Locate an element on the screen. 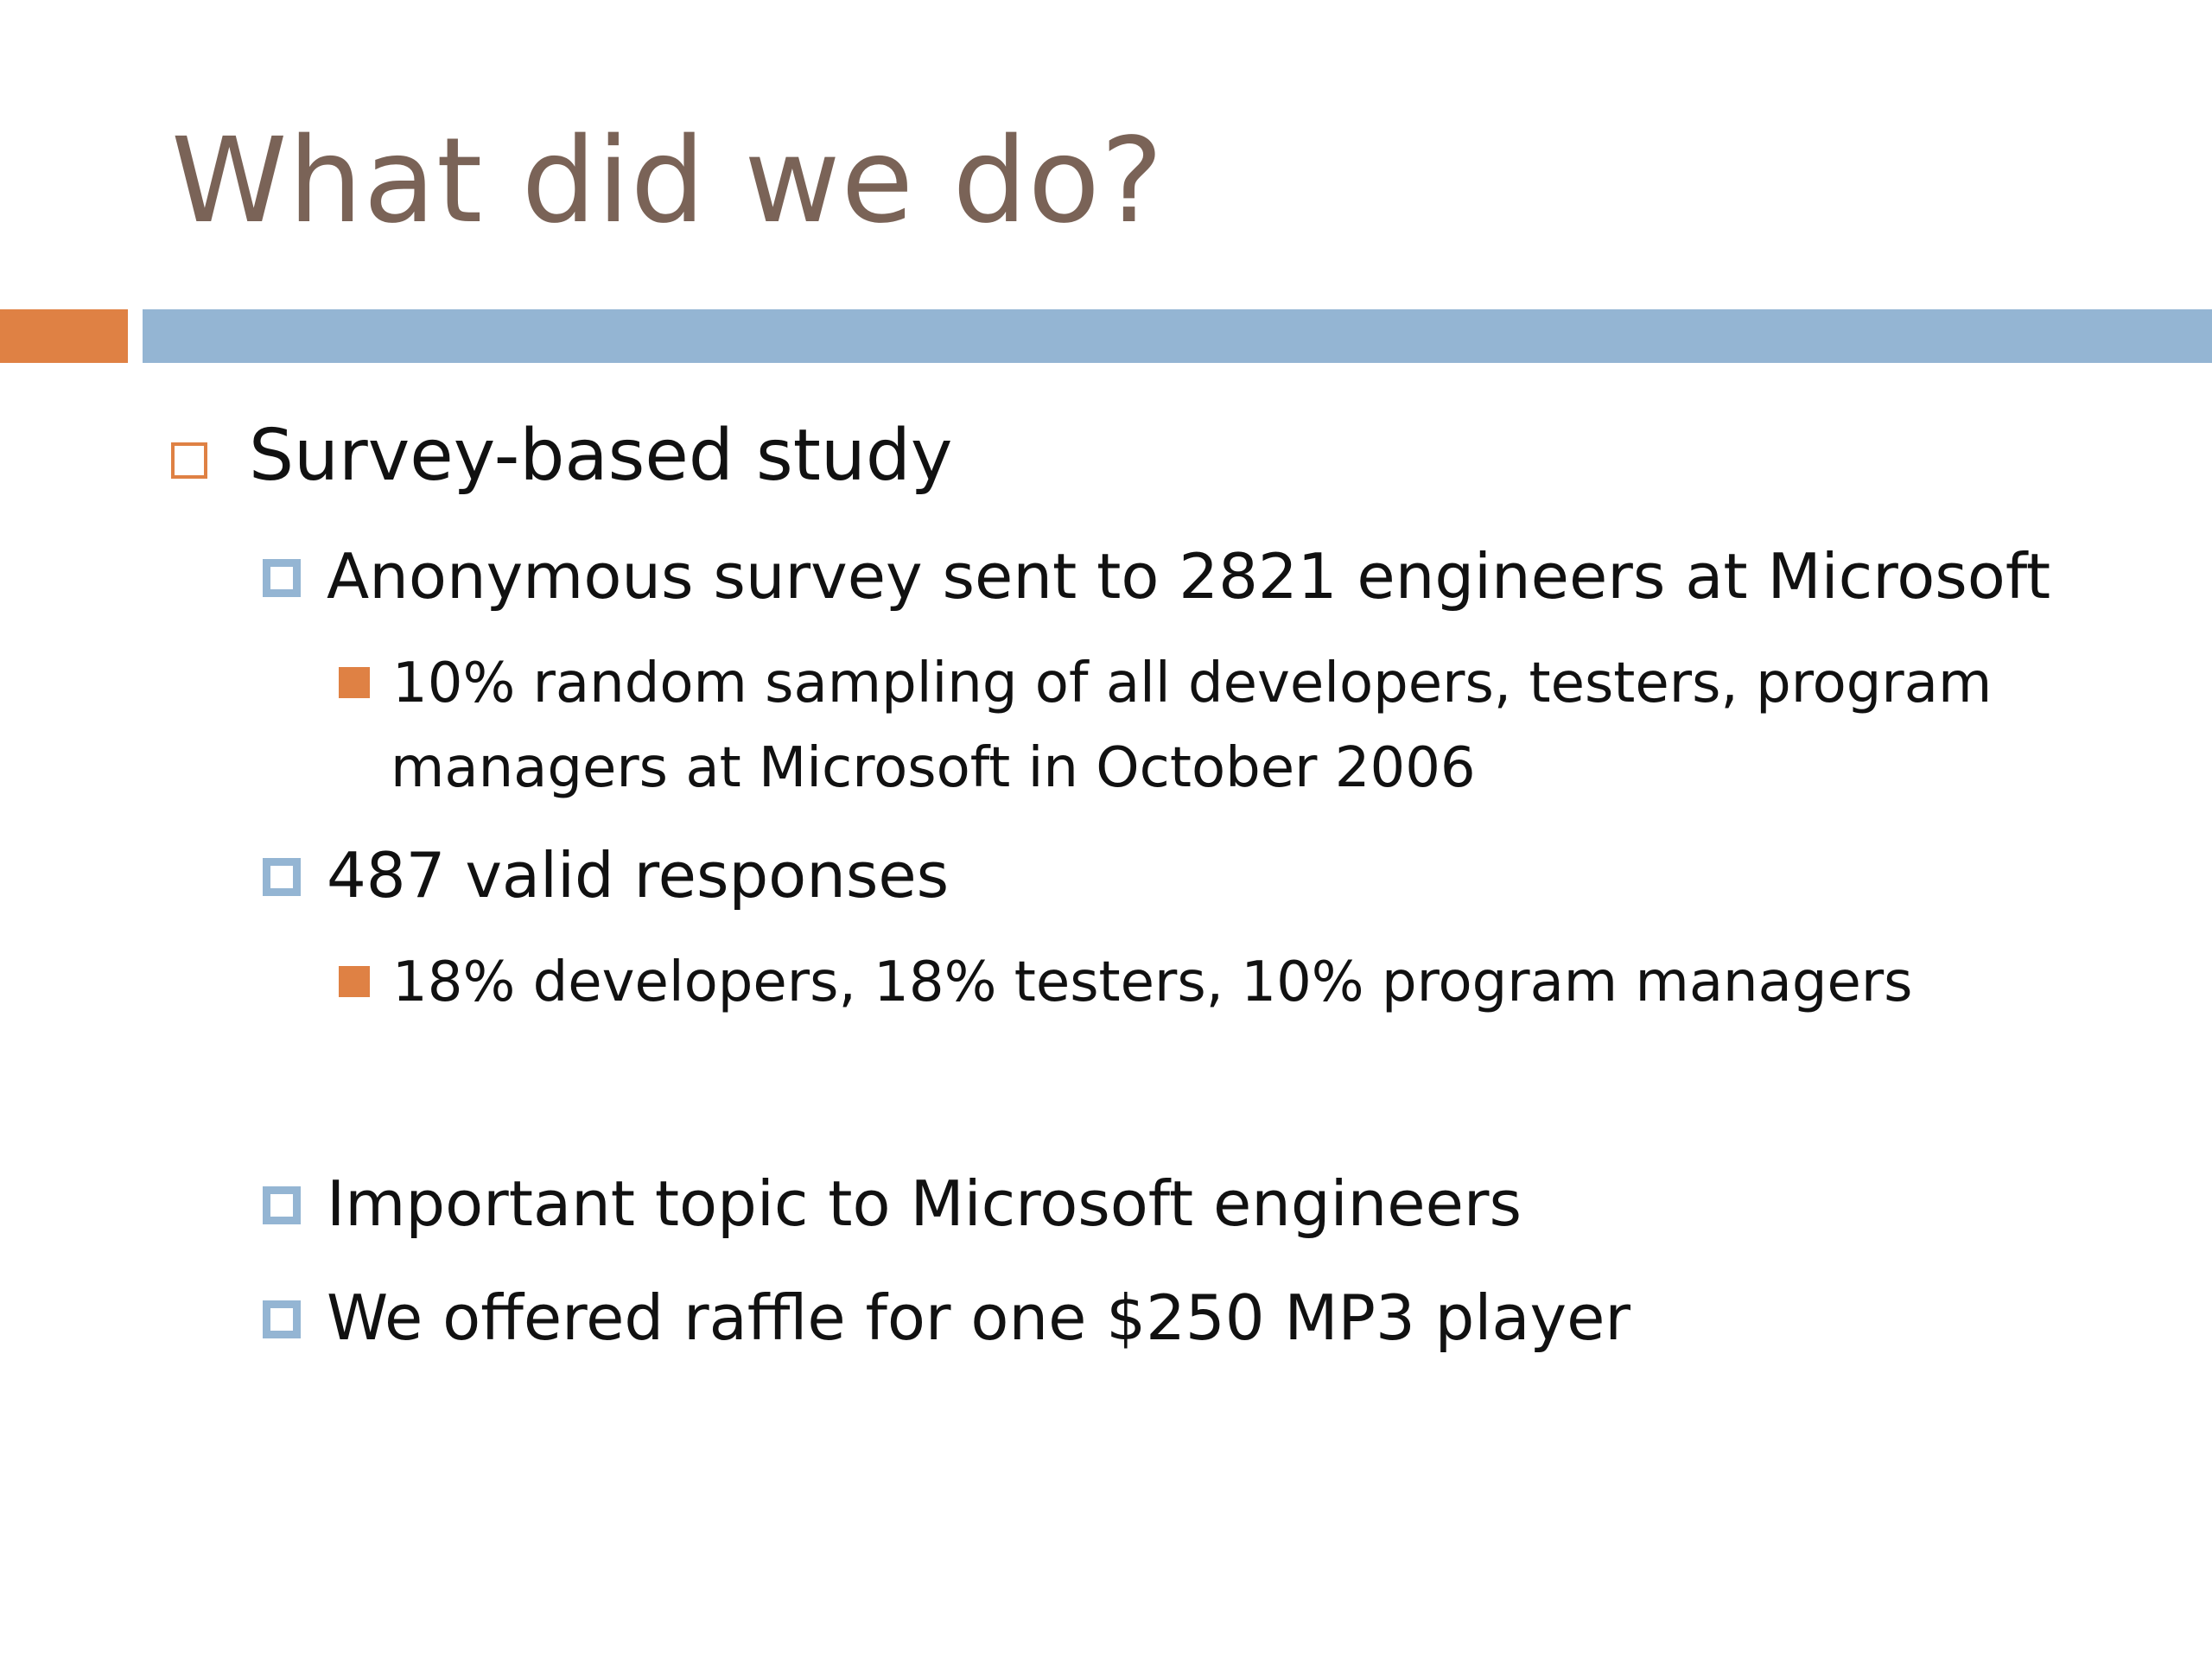 Image resolution: width=2212 pixels, height=1659 pixels. bullet-text: 487 valid responses is located at coordinates (638, 875).